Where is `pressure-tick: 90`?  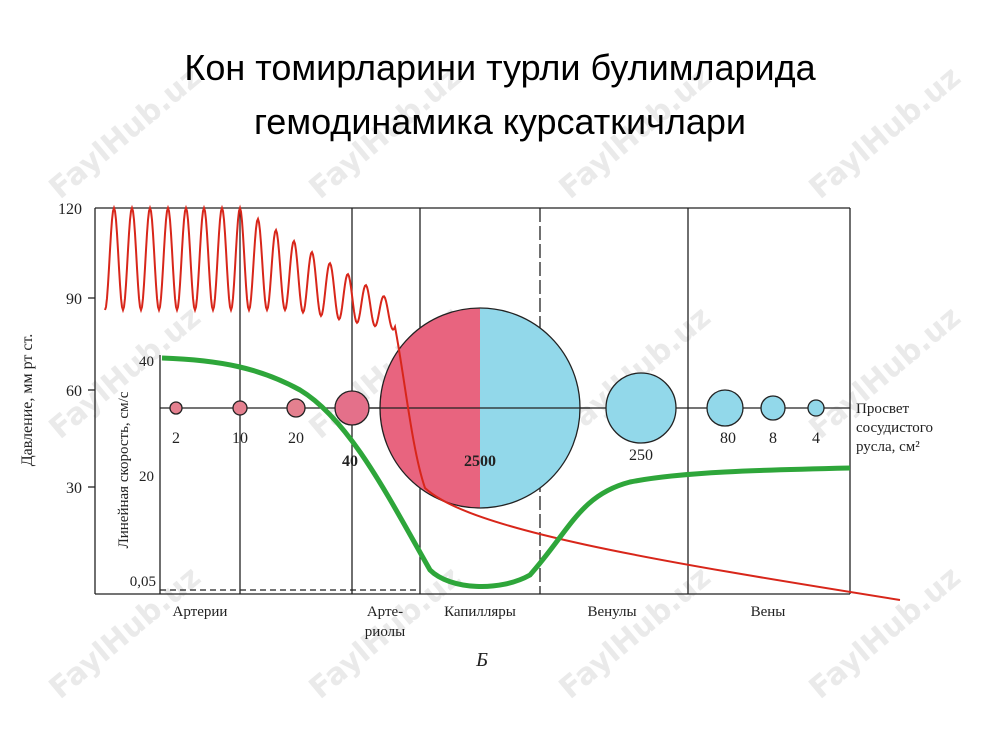
pressure-tick: 90 is located at coordinates (74, 299).